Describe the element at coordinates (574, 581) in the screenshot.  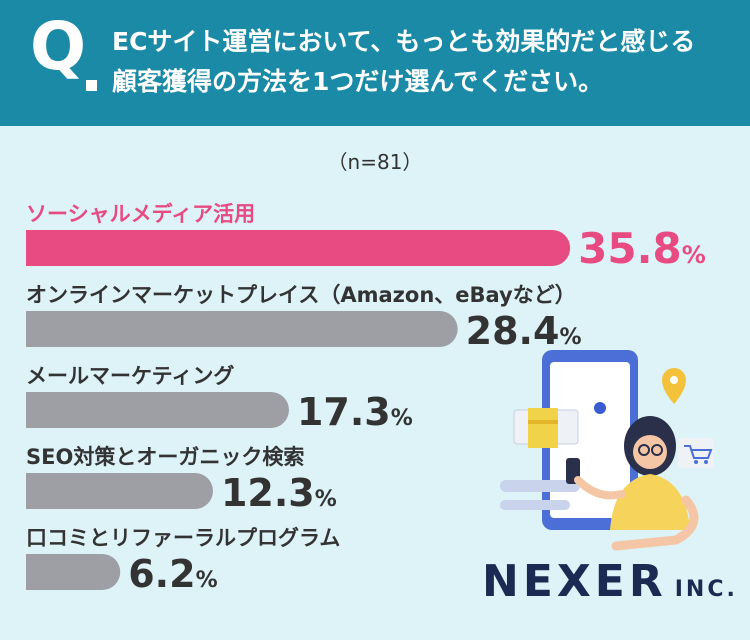
I see `brand-name: NEXER` at that location.